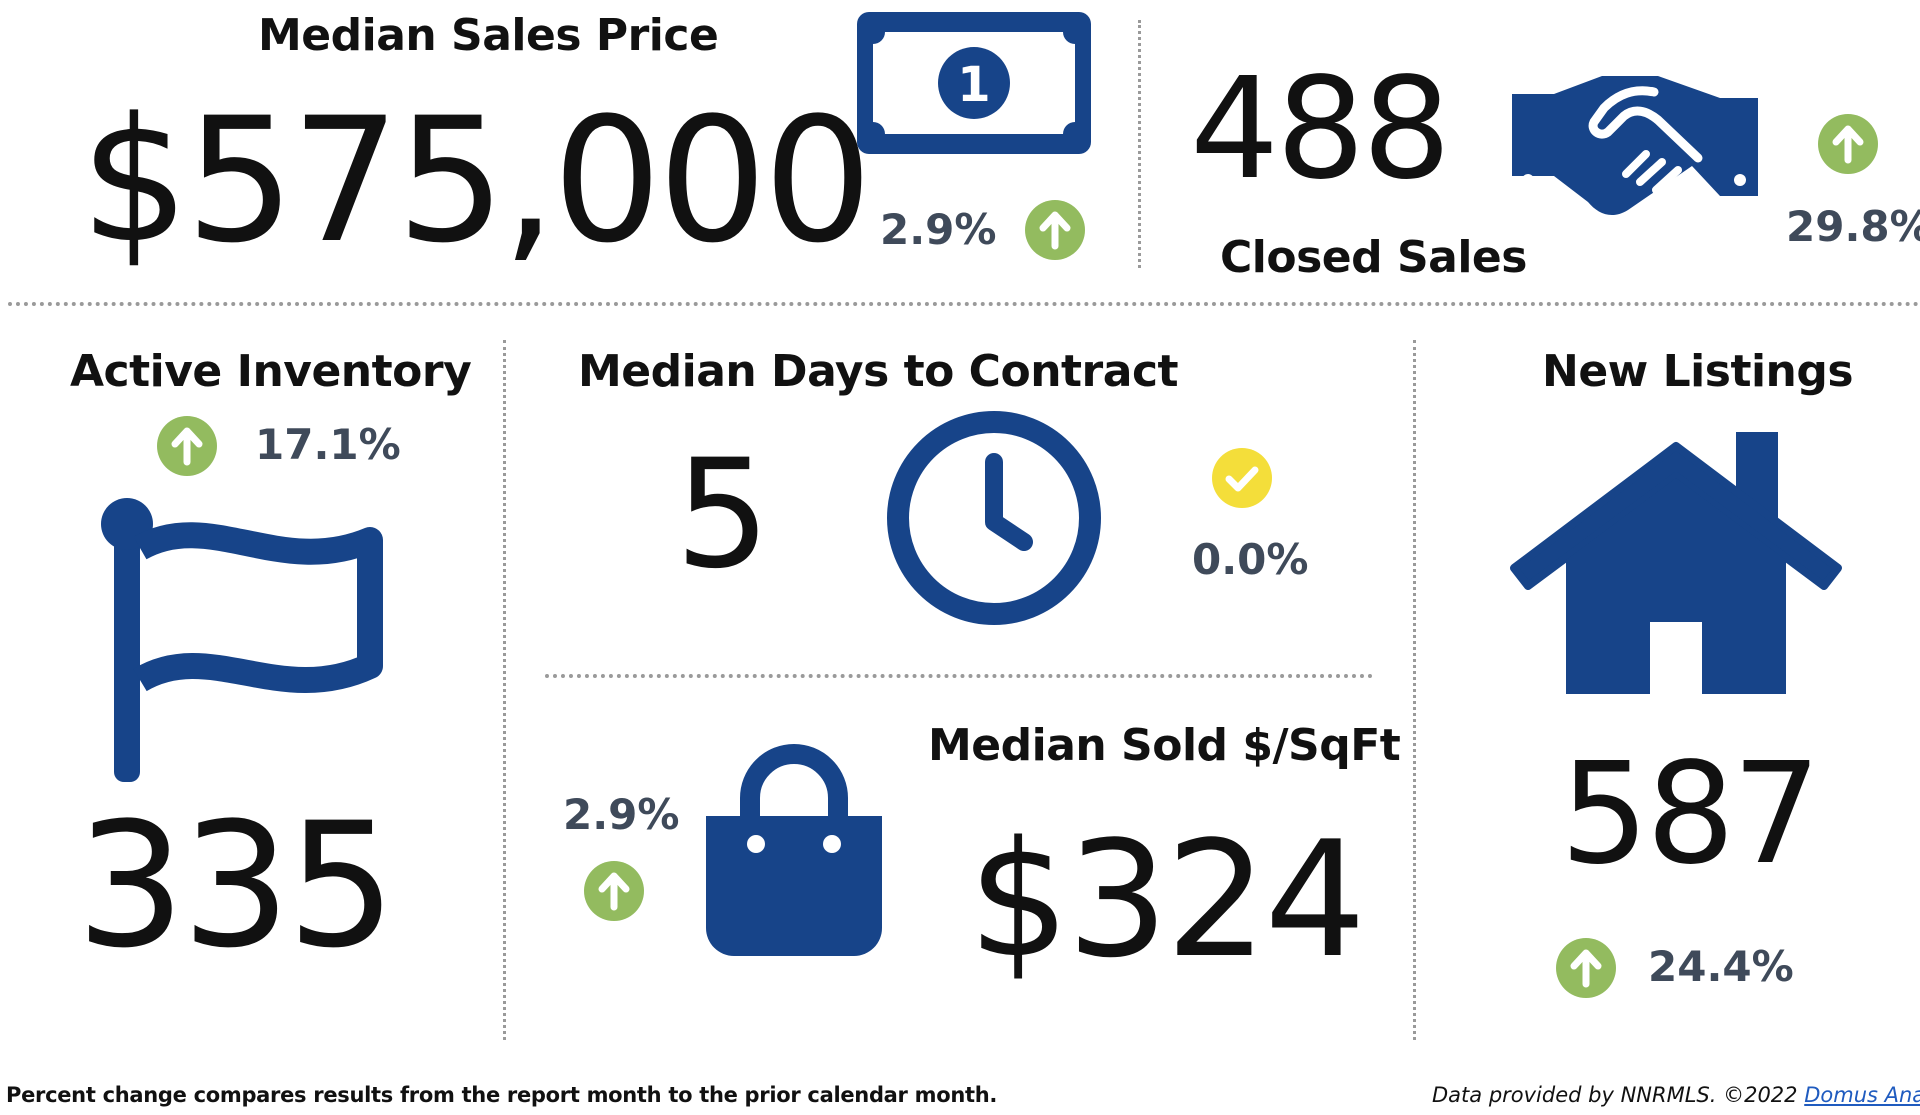 Image resolution: width=1920 pixels, height=1115 pixels. What do you see at coordinates (245, 640) in the screenshot?
I see `flag-icon` at bounding box center [245, 640].